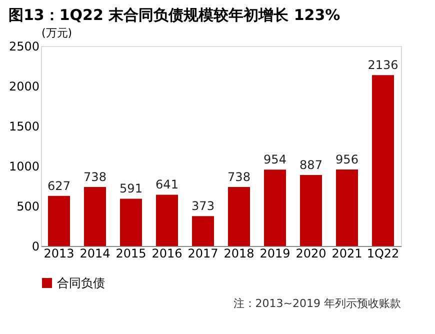  What do you see at coordinates (383, 253) in the screenshot?
I see `x-tick-label: 1Q22` at bounding box center [383, 253].